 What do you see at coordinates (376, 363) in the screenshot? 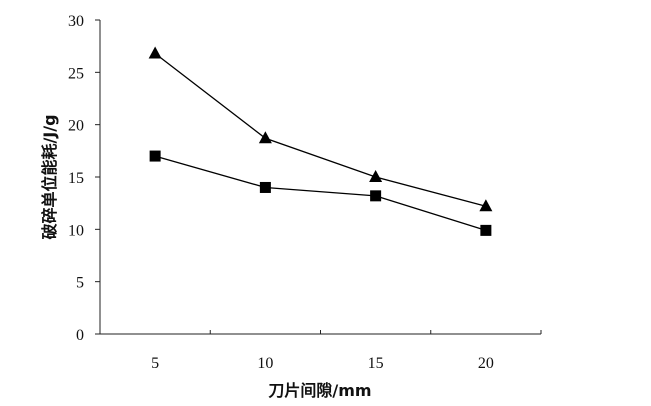
I see `x-tick-label: 15` at bounding box center [376, 363].